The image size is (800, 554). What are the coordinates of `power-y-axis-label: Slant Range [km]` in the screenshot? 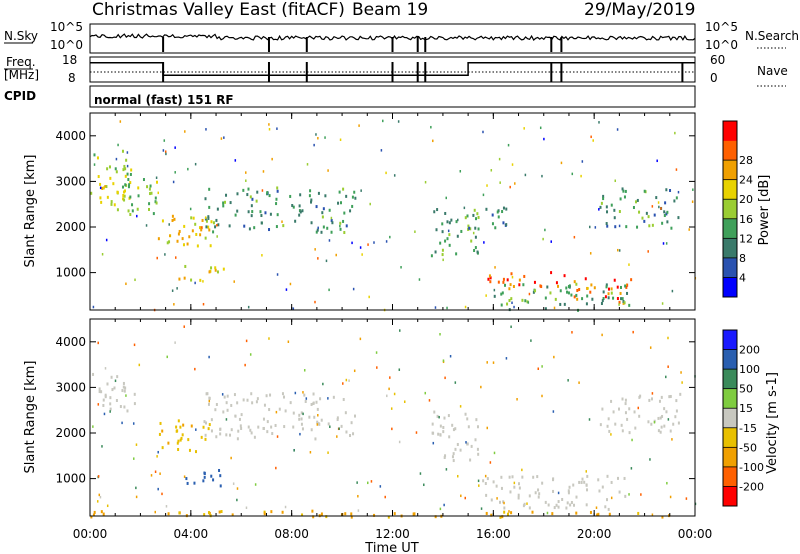 It's located at (30, 211).